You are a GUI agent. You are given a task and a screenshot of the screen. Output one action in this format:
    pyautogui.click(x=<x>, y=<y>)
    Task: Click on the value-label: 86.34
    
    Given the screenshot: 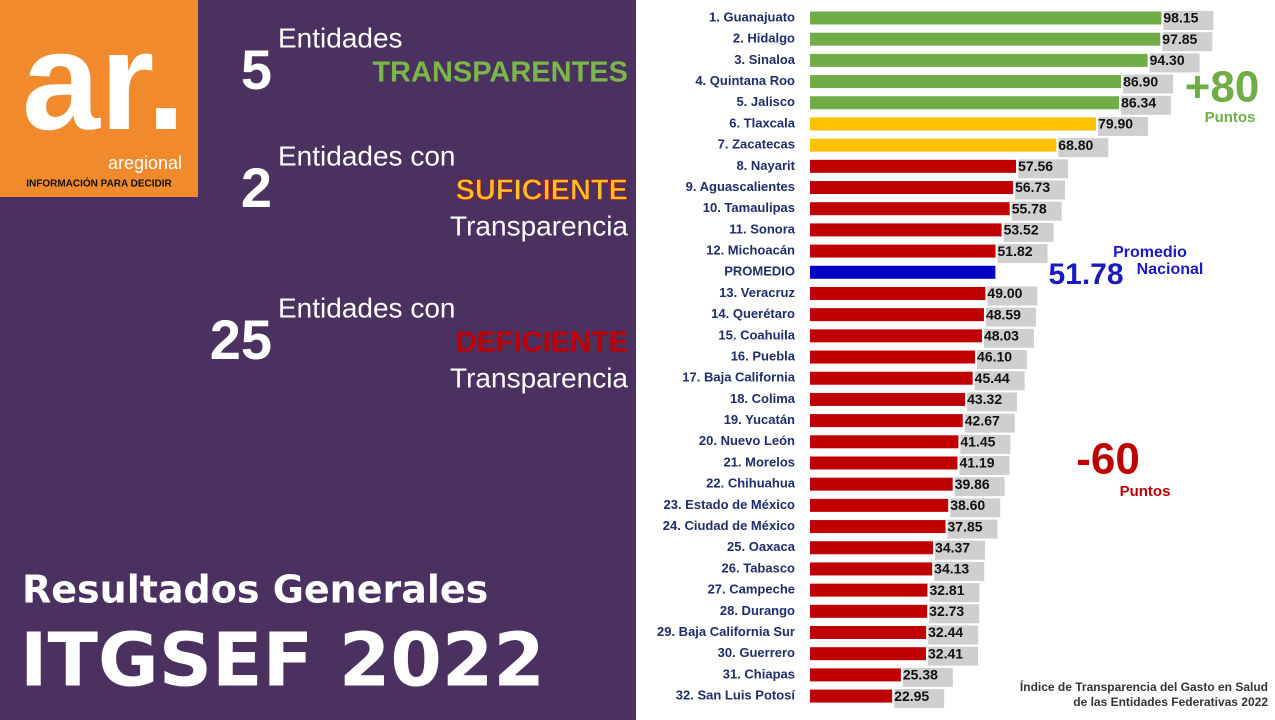 What is the action you would take?
    pyautogui.click(x=1138, y=102)
    